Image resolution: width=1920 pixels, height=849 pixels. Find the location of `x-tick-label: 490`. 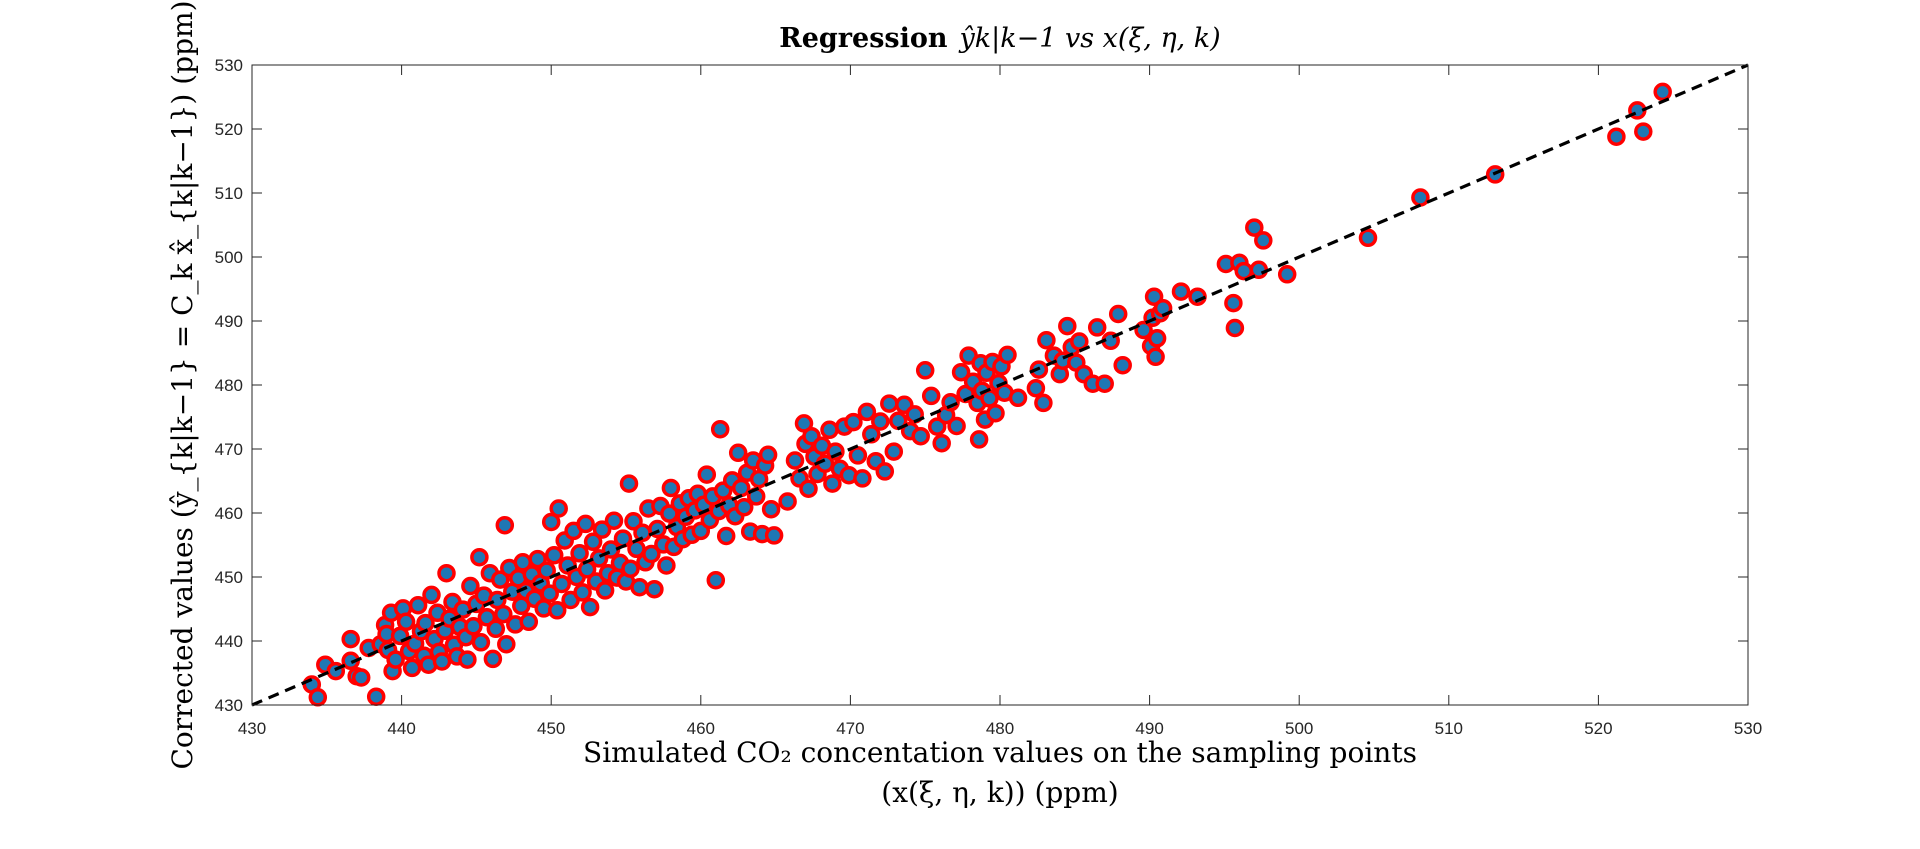

x-tick-label: 490 is located at coordinates (1149, 728).